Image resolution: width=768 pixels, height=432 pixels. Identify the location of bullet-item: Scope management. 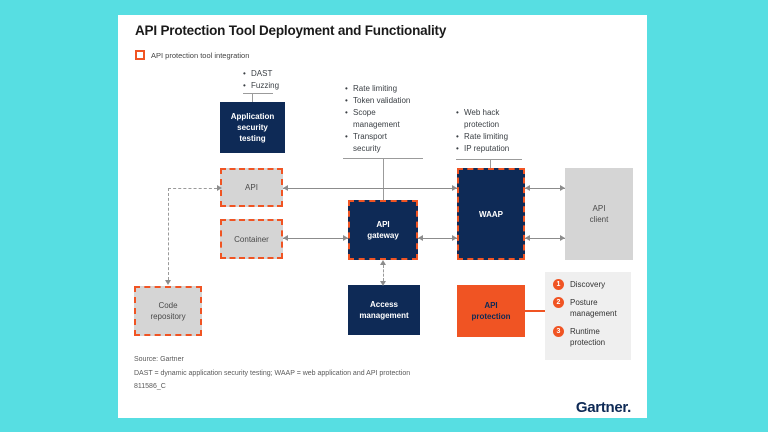
(377, 119).